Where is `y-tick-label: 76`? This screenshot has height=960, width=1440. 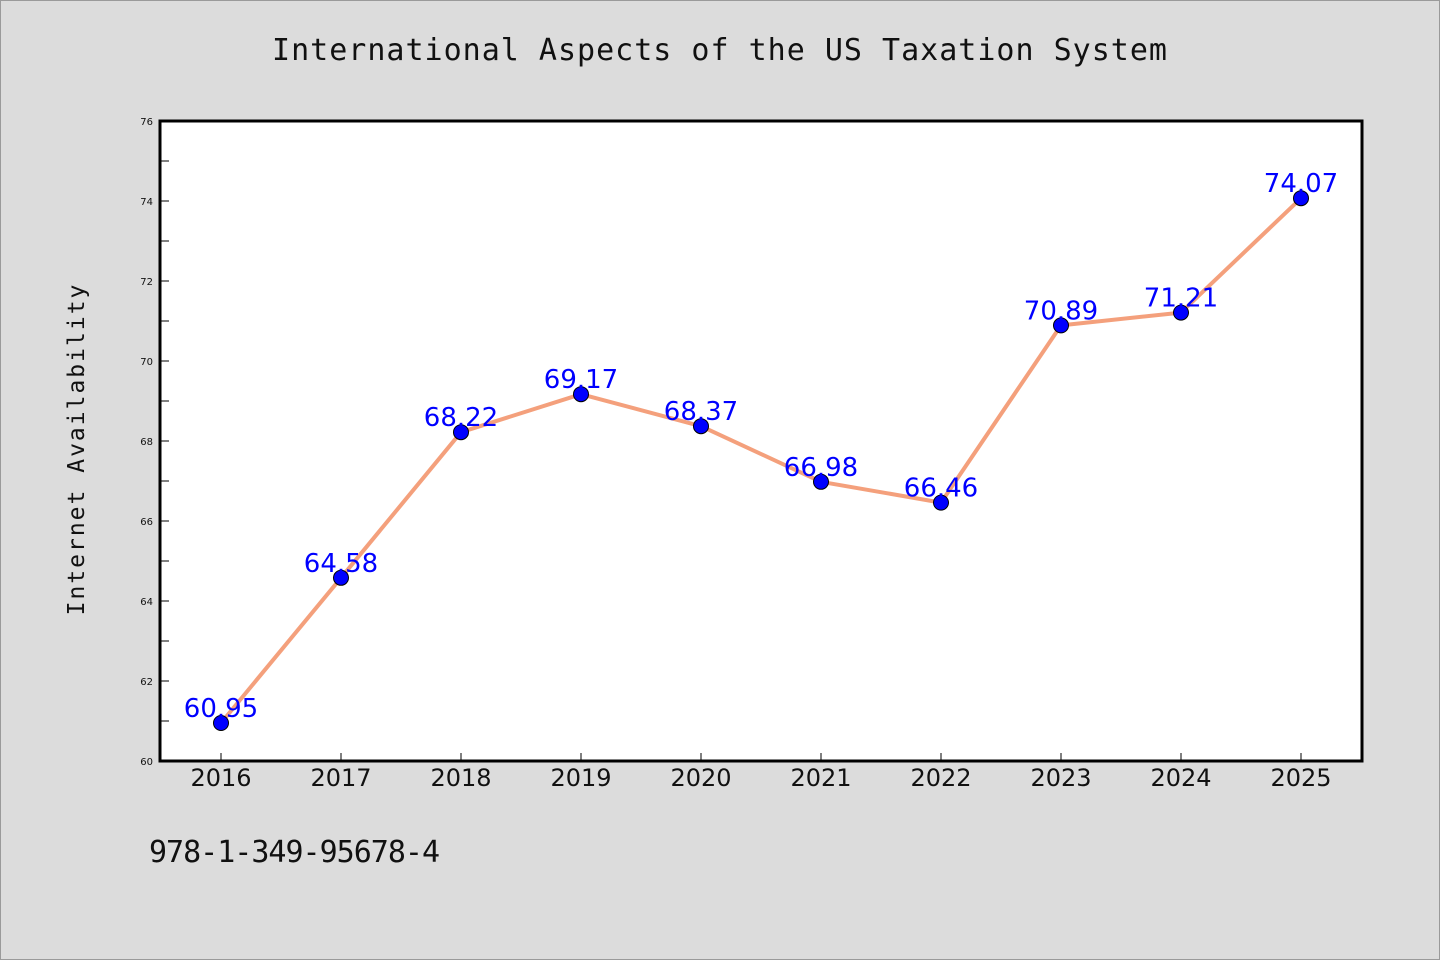 y-tick-label: 76 is located at coordinates (146, 122).